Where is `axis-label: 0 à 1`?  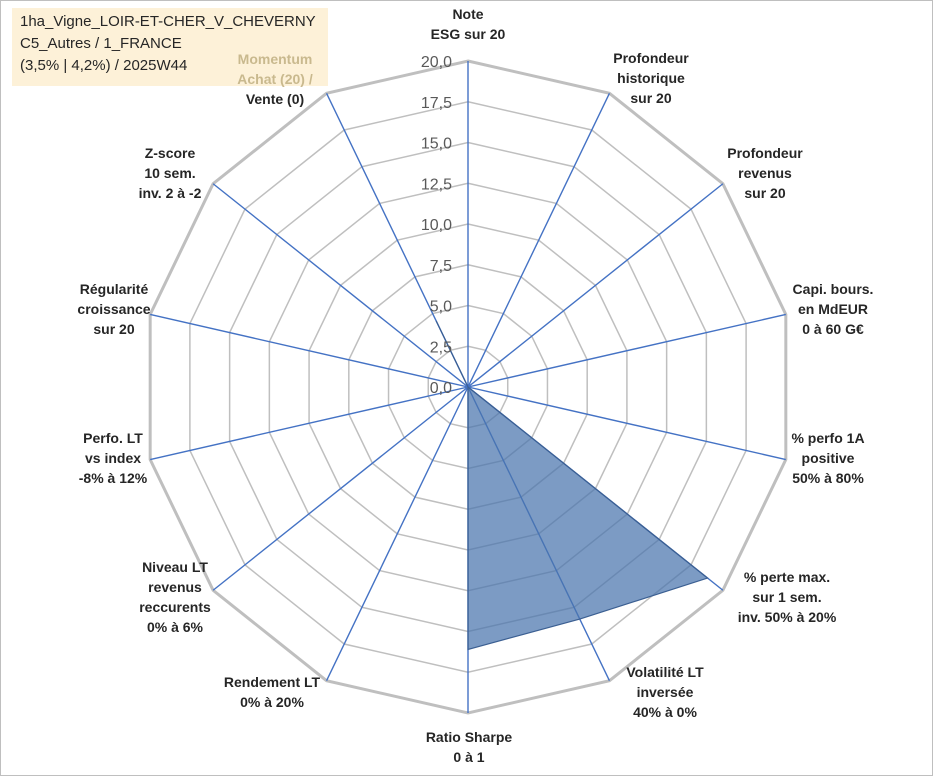
axis-label: 0 à 1 is located at coordinates (468, 757).